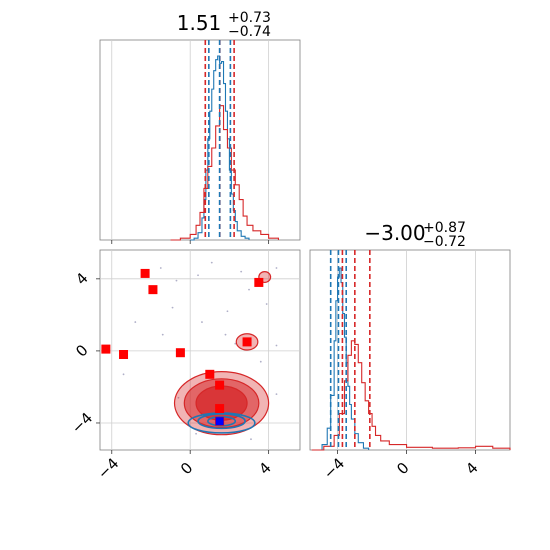  What do you see at coordinates (249, 18) in the screenshot?
I see `title-param1-upper: +0.73` at bounding box center [249, 18].